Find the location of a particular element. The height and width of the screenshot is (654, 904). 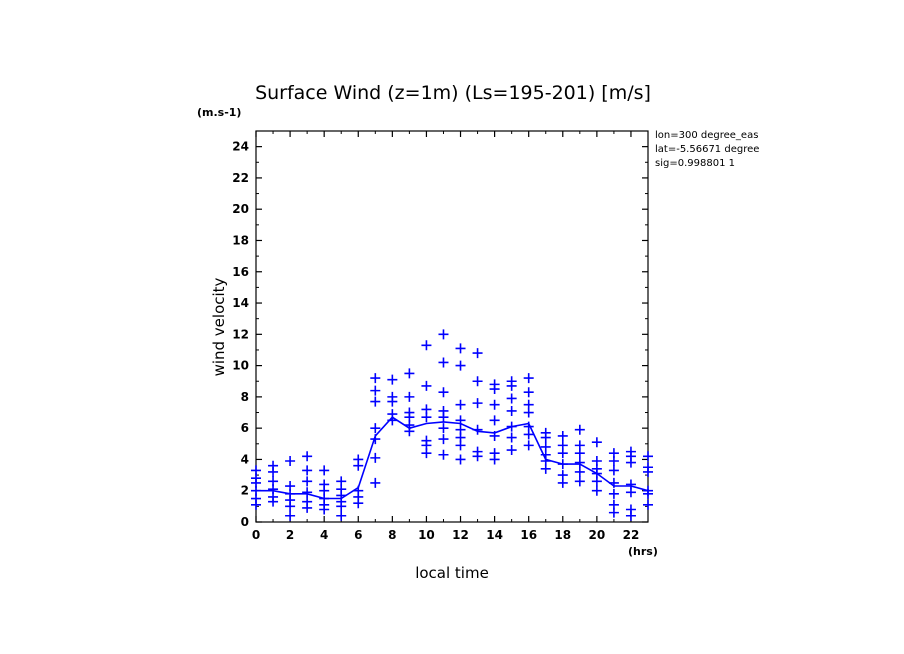

mean-line is located at coordinates (452, 458).